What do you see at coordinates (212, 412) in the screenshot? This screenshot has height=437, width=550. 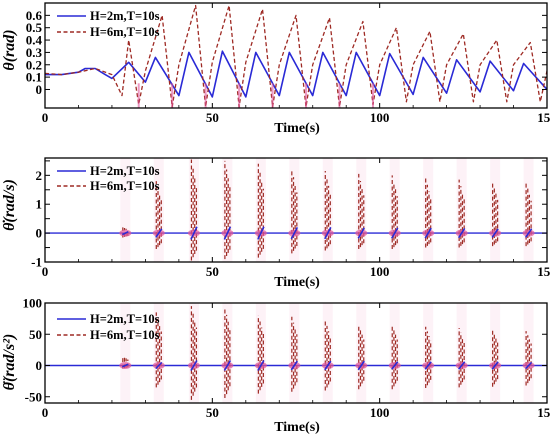 I see `thetaddot-xtick-label: 50` at bounding box center [212, 412].